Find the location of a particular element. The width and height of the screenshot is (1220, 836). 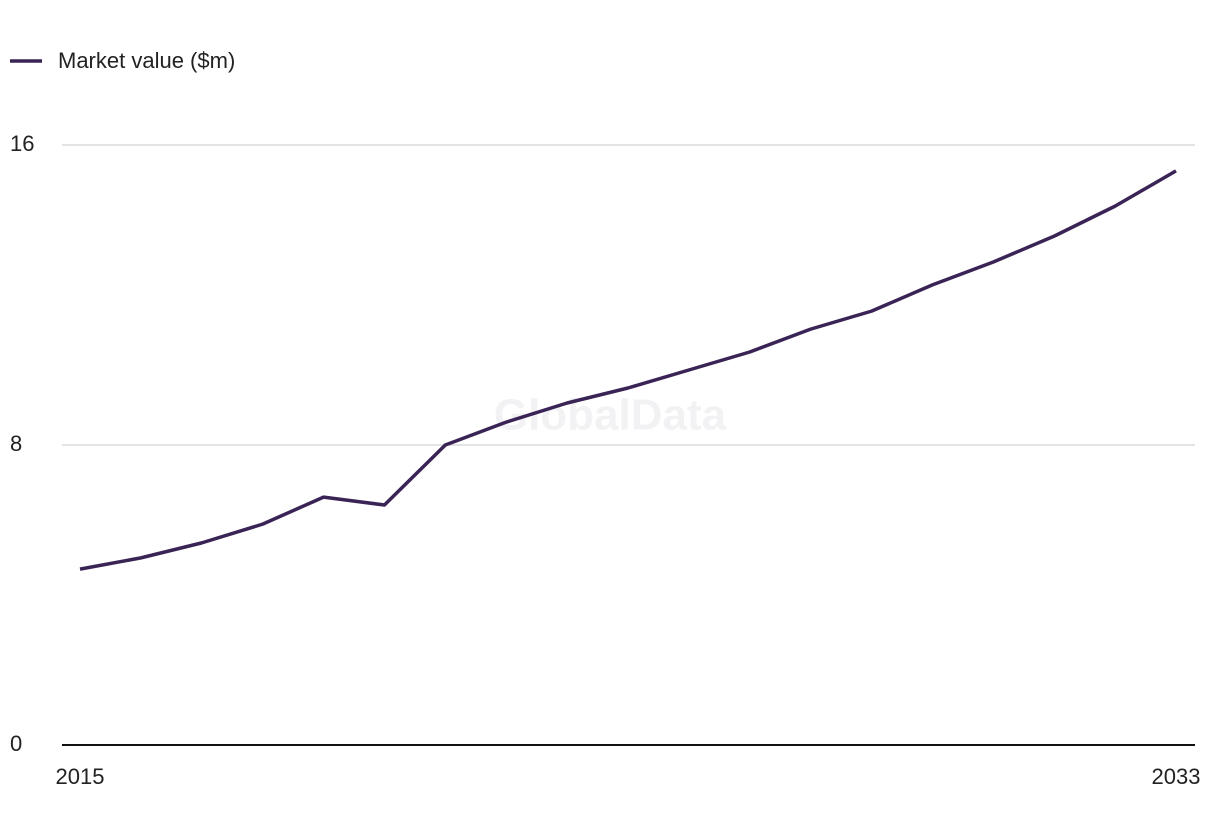

y-tick-label: 0 is located at coordinates (16, 743).